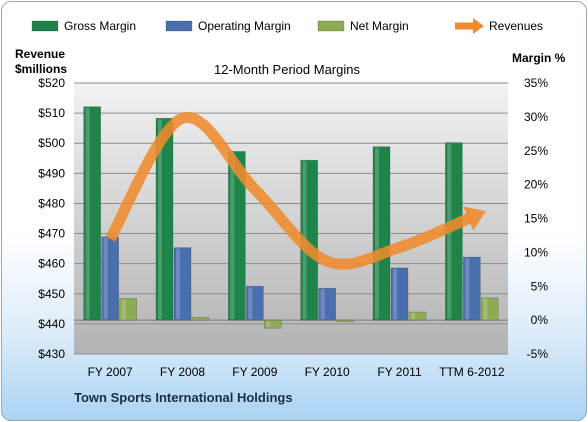 This screenshot has height=422, width=588. I want to click on right-tick-label: -5%, so click(538, 354).